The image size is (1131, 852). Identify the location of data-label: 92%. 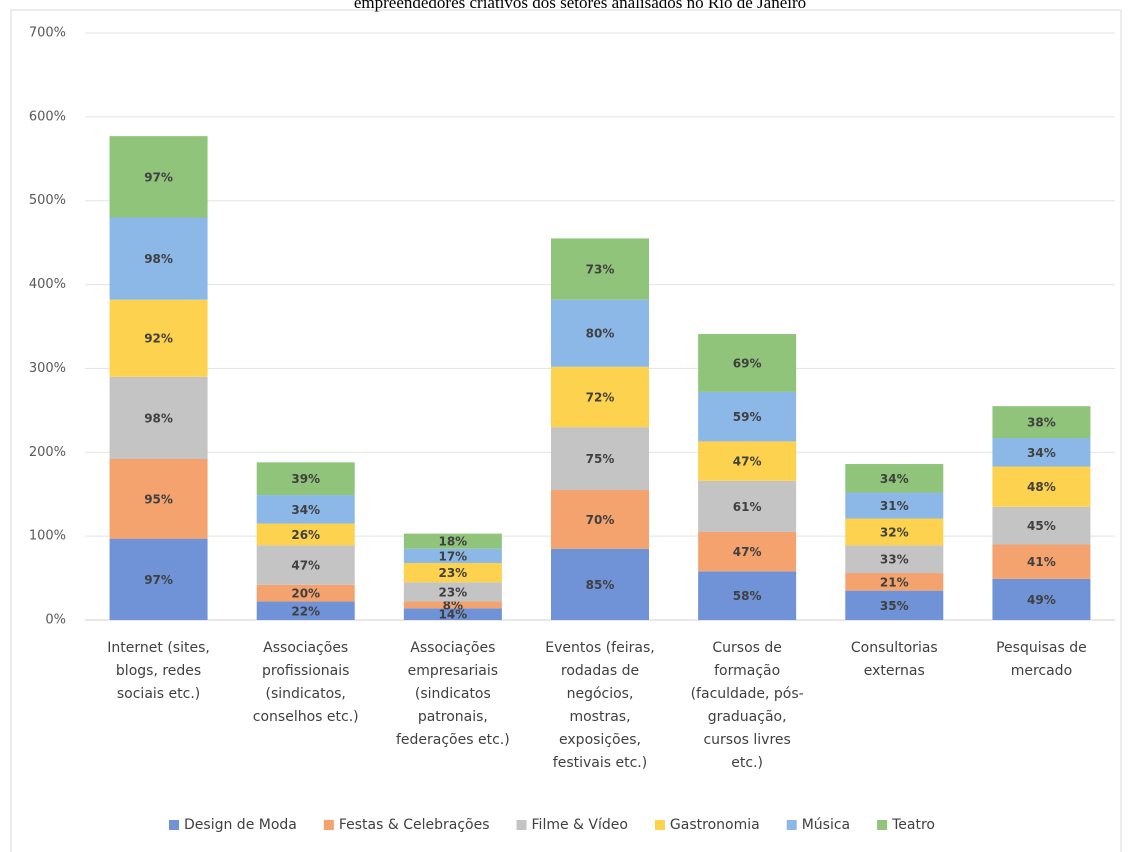
(158, 339).